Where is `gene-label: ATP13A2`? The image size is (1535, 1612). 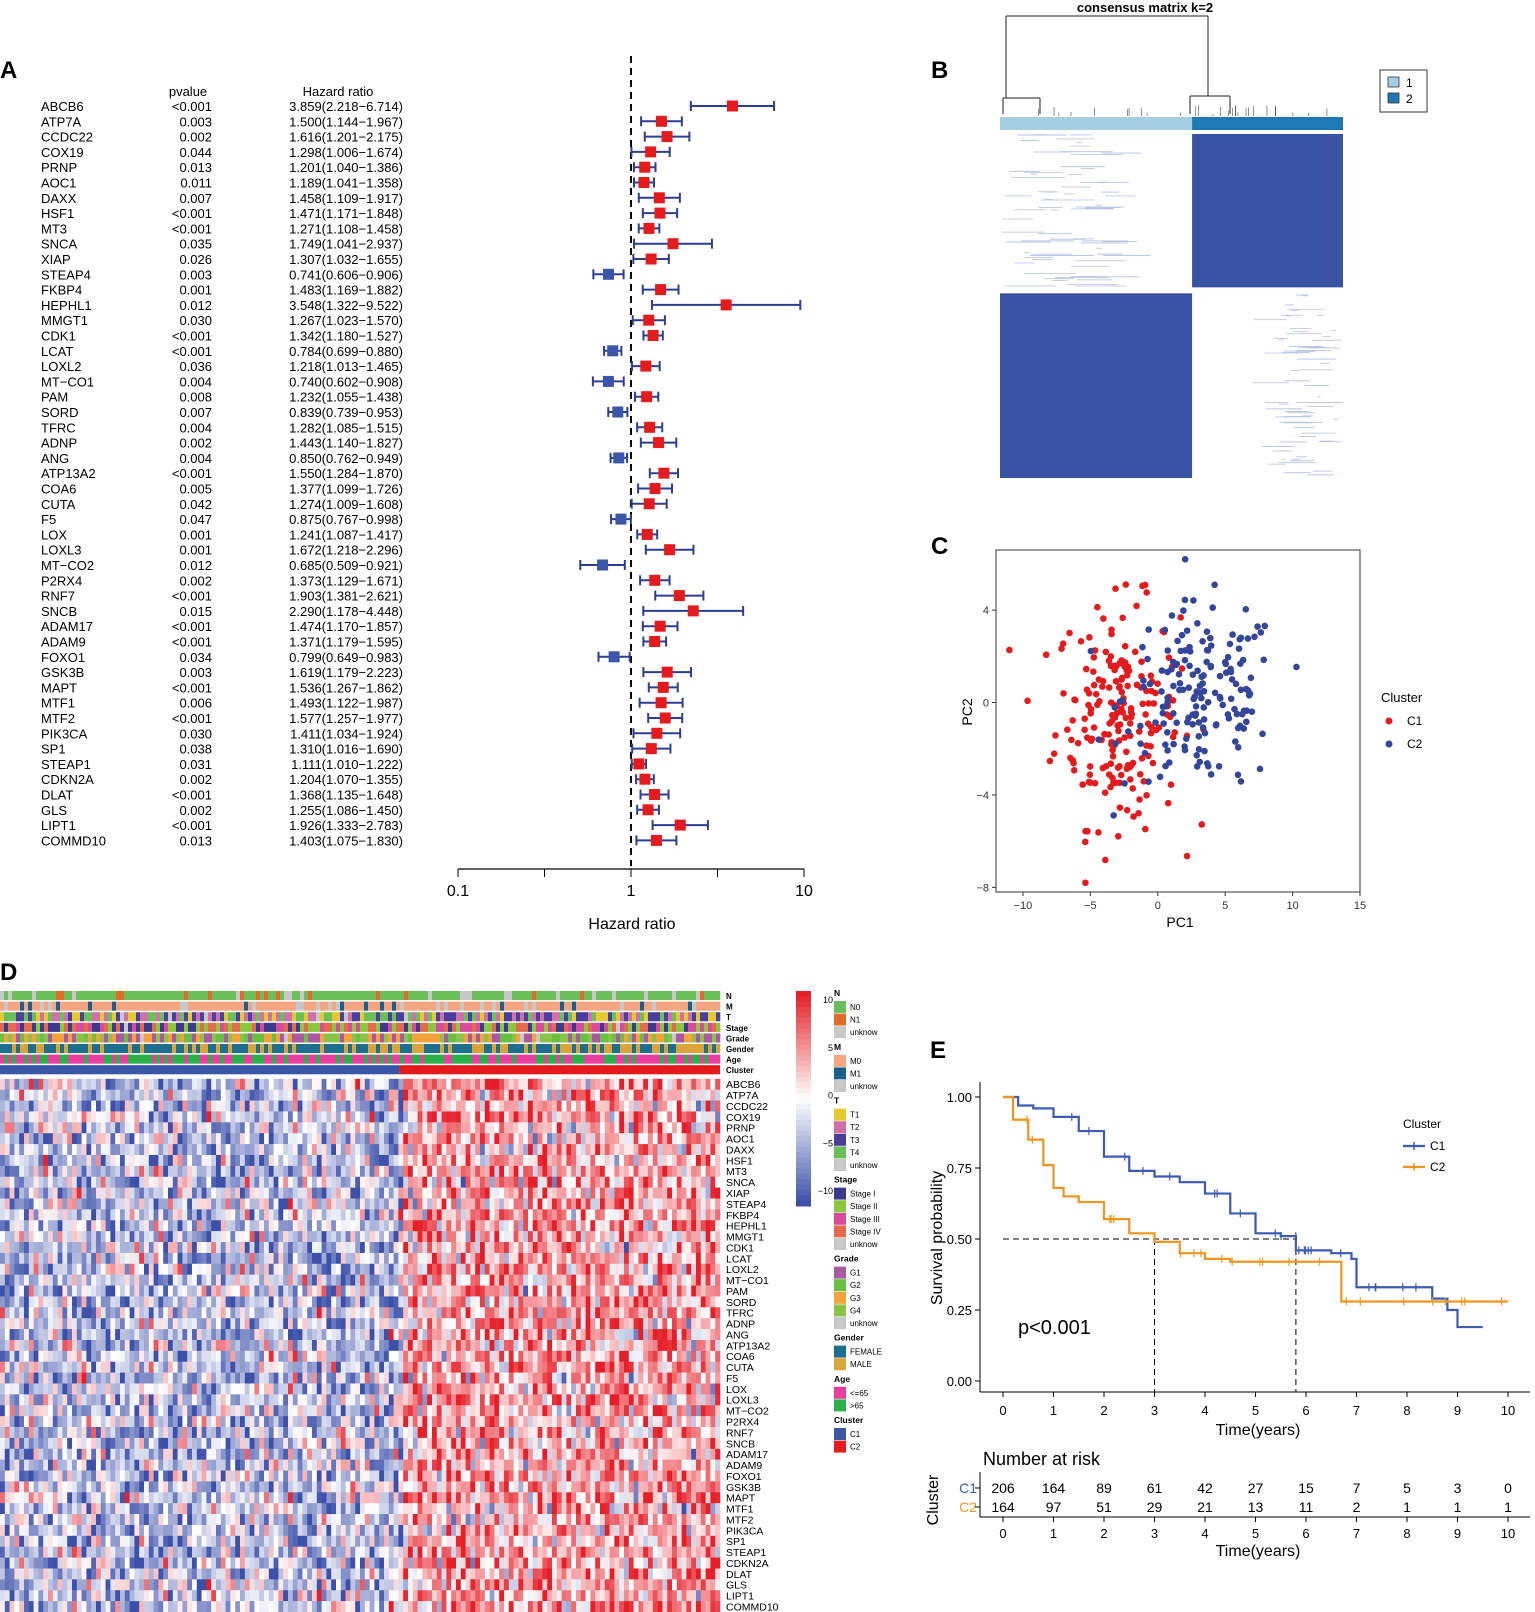
gene-label: ATP13A2 is located at coordinates (68, 473).